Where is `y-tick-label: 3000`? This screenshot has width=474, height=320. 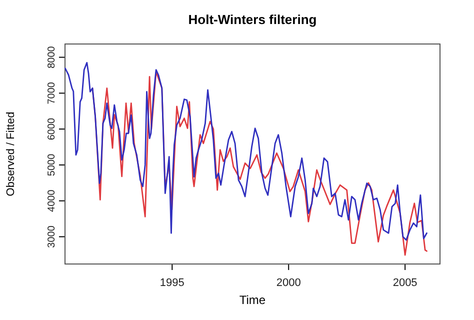 y-tick-label: 3000 is located at coordinates (52, 236).